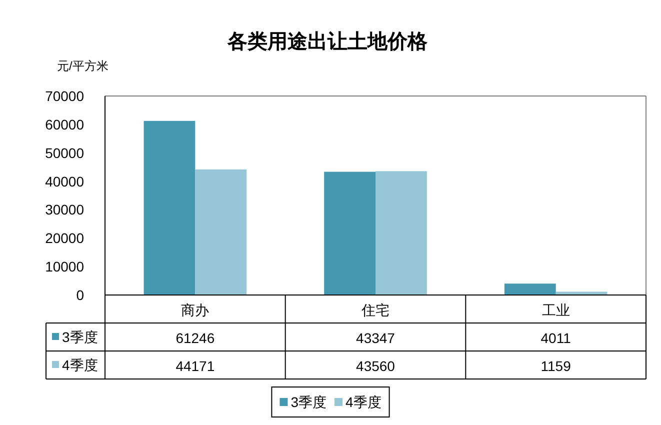 The height and width of the screenshot is (425, 661). I want to click on y-tick-label: 60000, so click(64, 124).